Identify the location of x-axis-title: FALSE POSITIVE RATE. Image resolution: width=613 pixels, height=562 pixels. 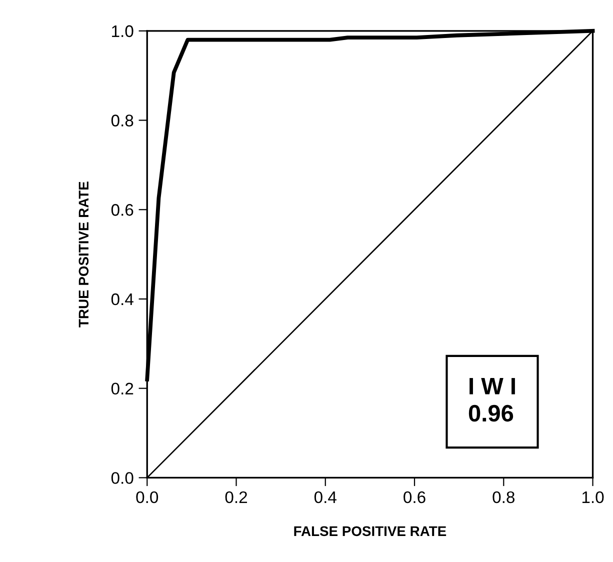
(370, 531).